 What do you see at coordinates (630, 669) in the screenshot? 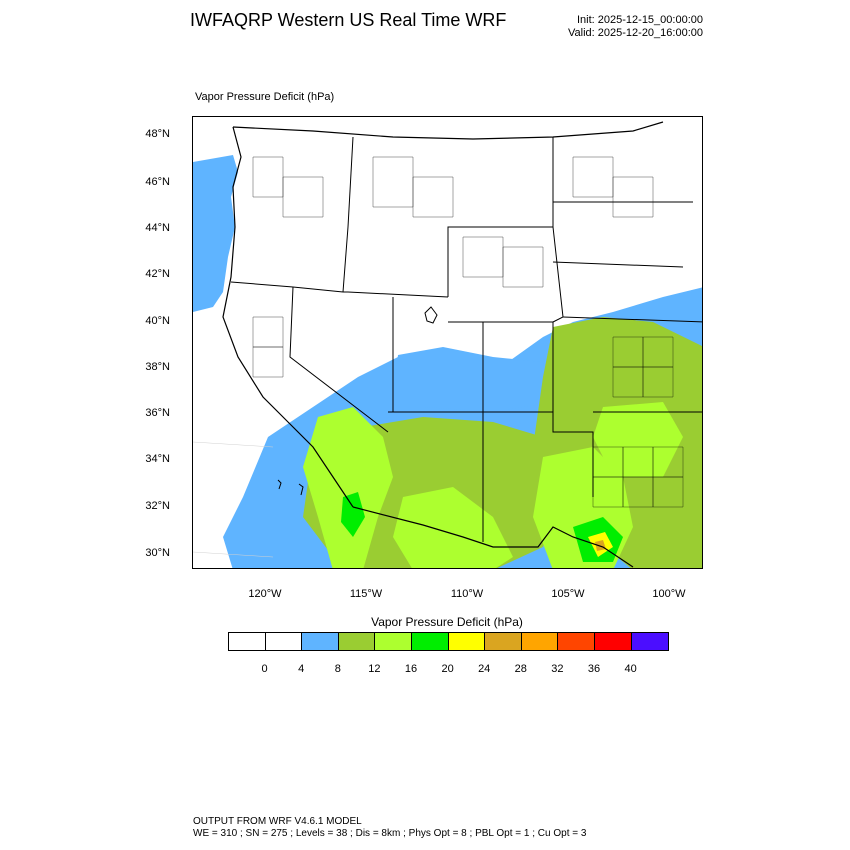
I see `colorbar-tick-label: 40` at bounding box center [630, 669].